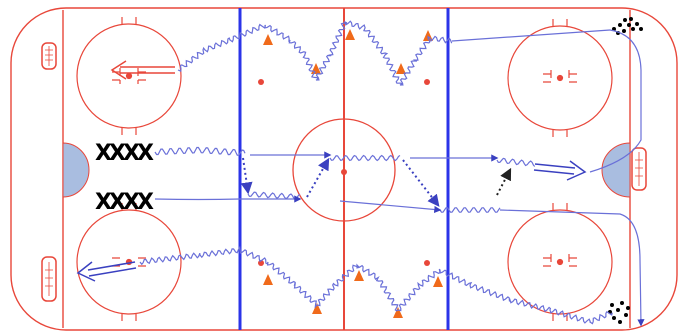  What do you see at coordinates (560, 78) in the screenshot?
I see `faceoff-circle-top-right` at bounding box center [560, 78].